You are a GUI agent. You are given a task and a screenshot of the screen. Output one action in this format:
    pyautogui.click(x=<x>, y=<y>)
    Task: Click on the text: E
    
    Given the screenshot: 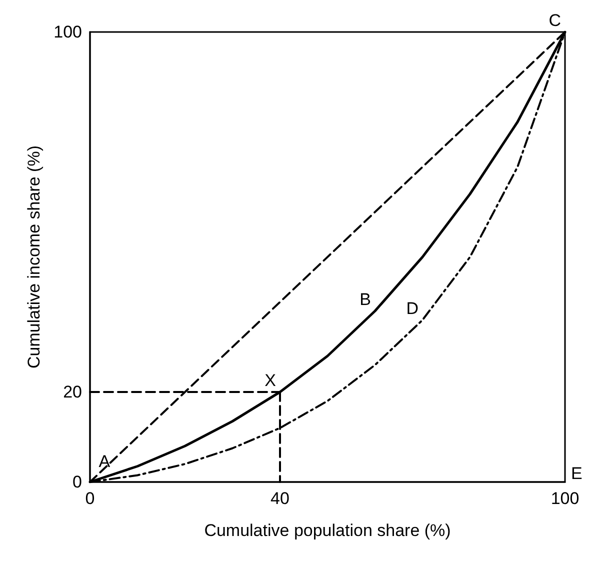 What is the action you would take?
    pyautogui.click(x=576, y=473)
    